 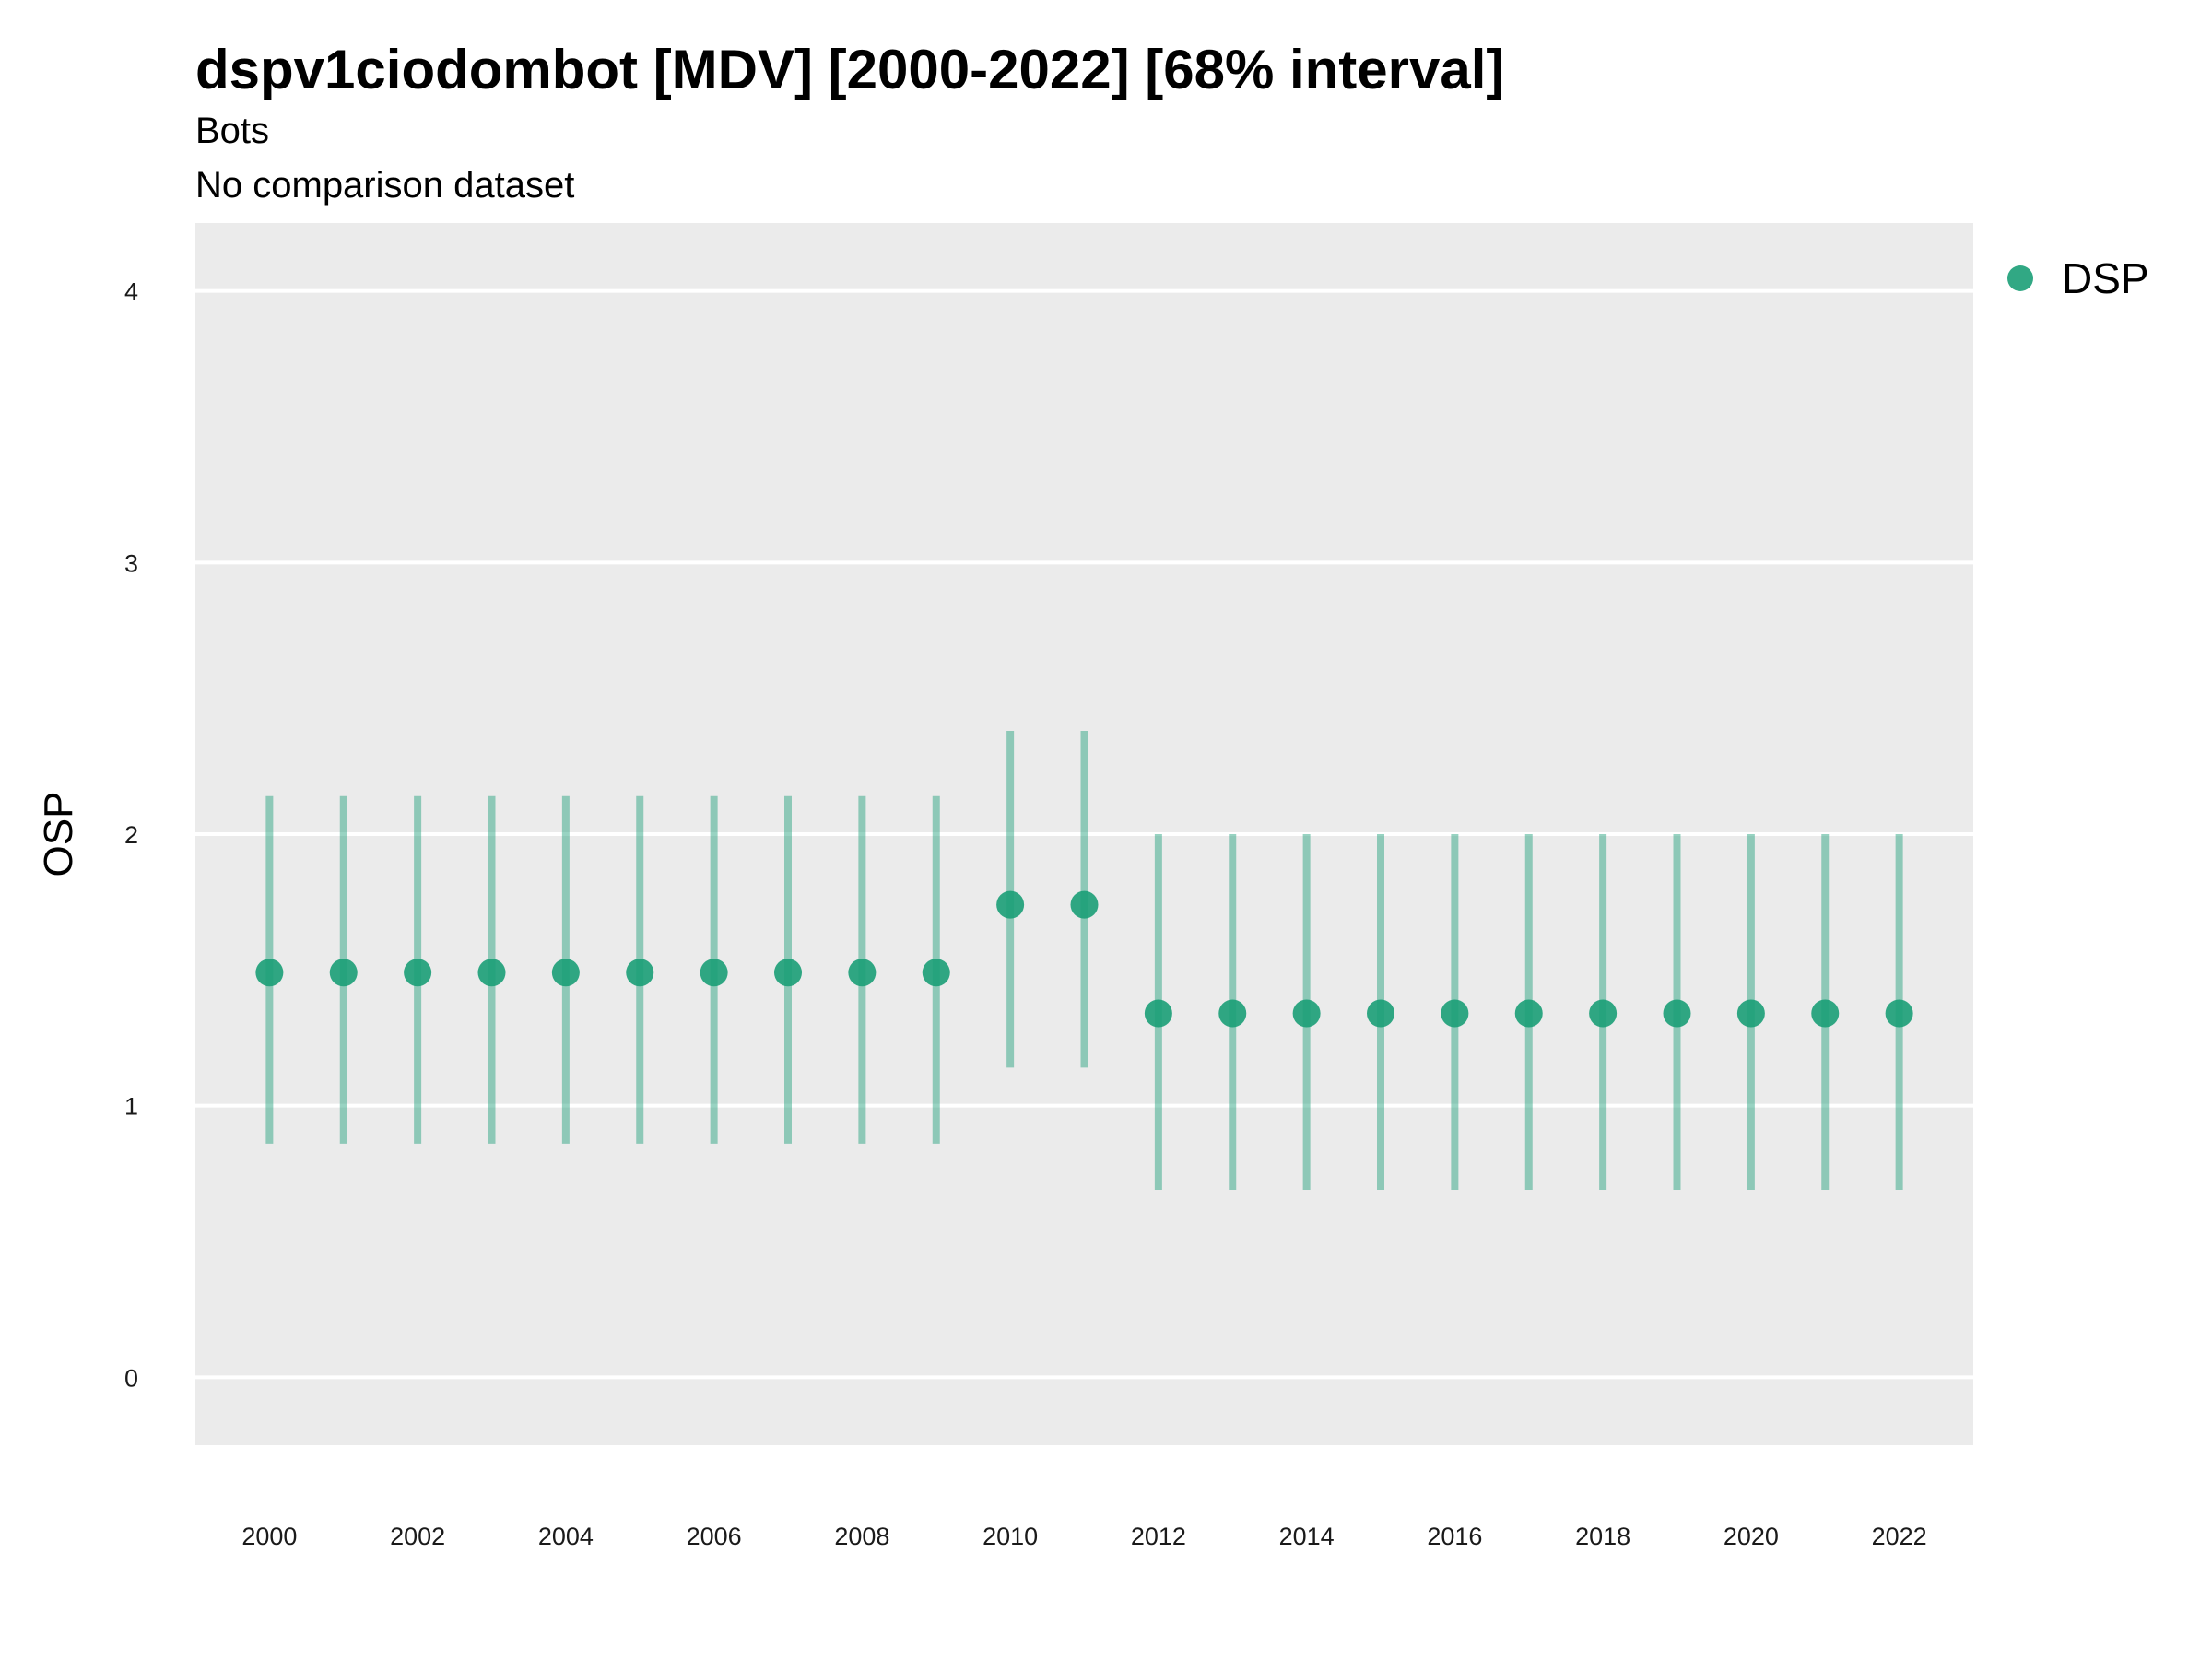 I want to click on y-axis-ticks: 0 1 2 3 4, so click(x=131, y=835).